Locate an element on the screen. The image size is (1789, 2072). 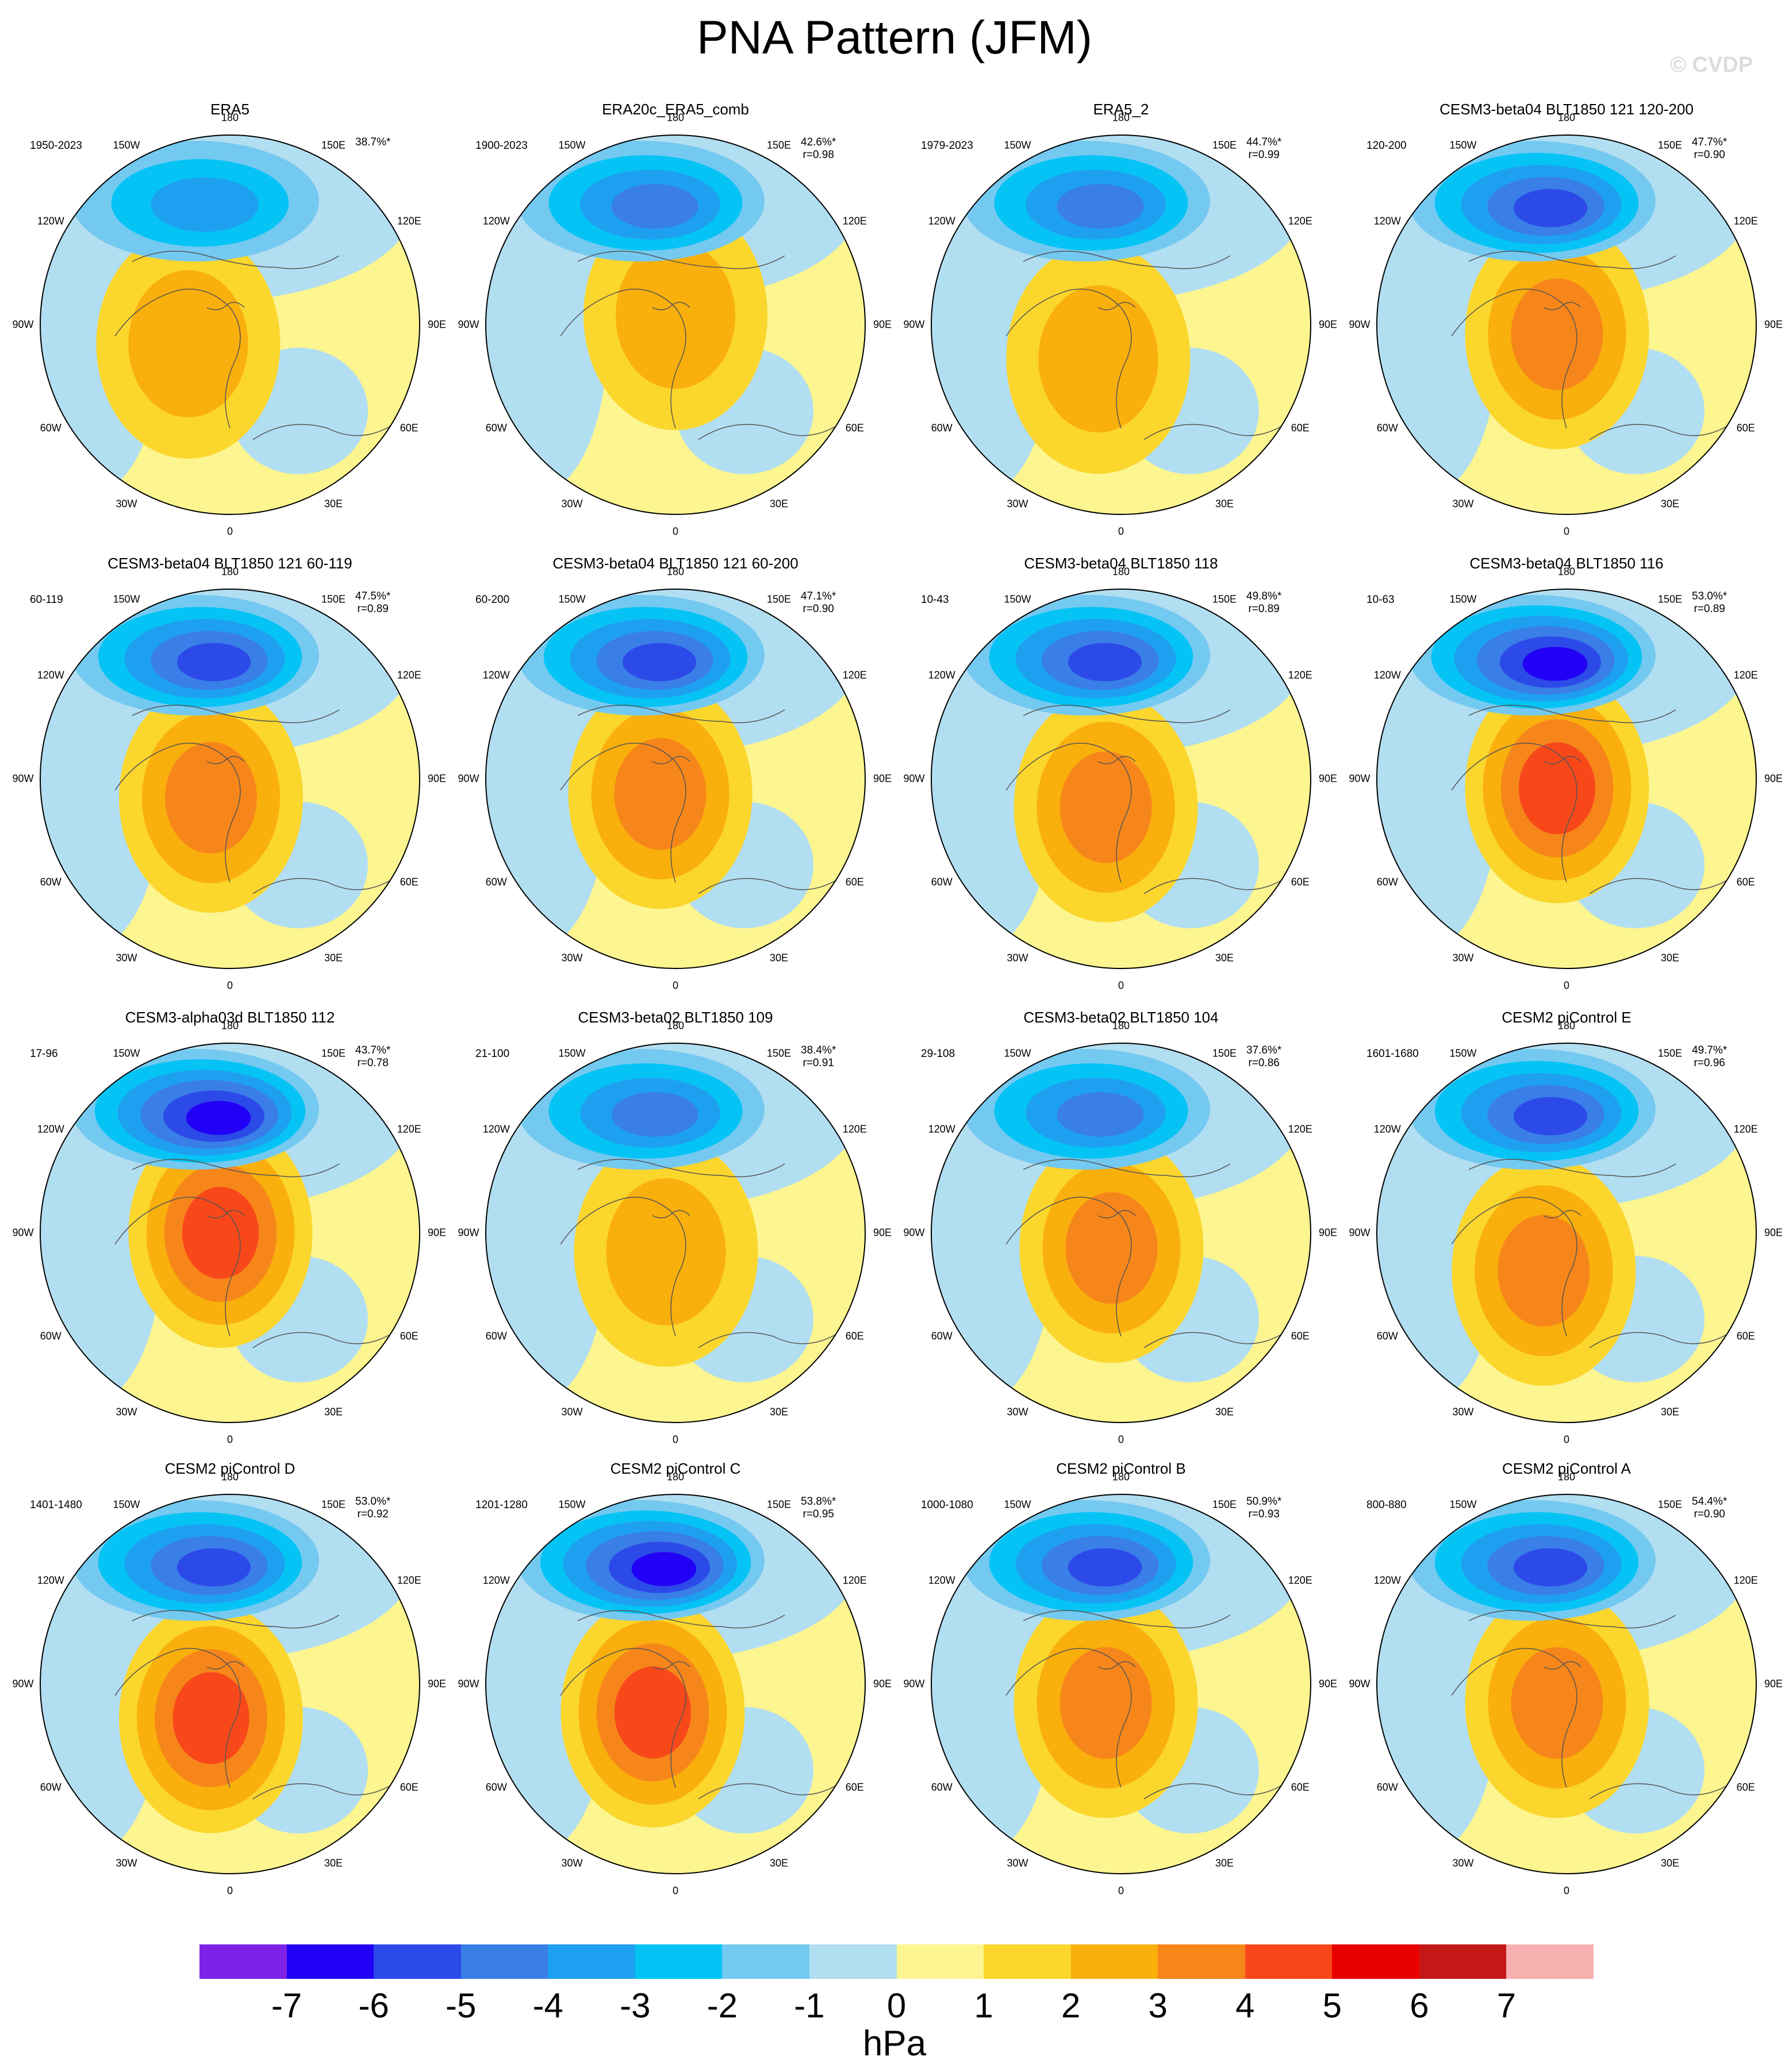
panel-stats: 53.8%* r=0.95 is located at coordinates (819, 1508).